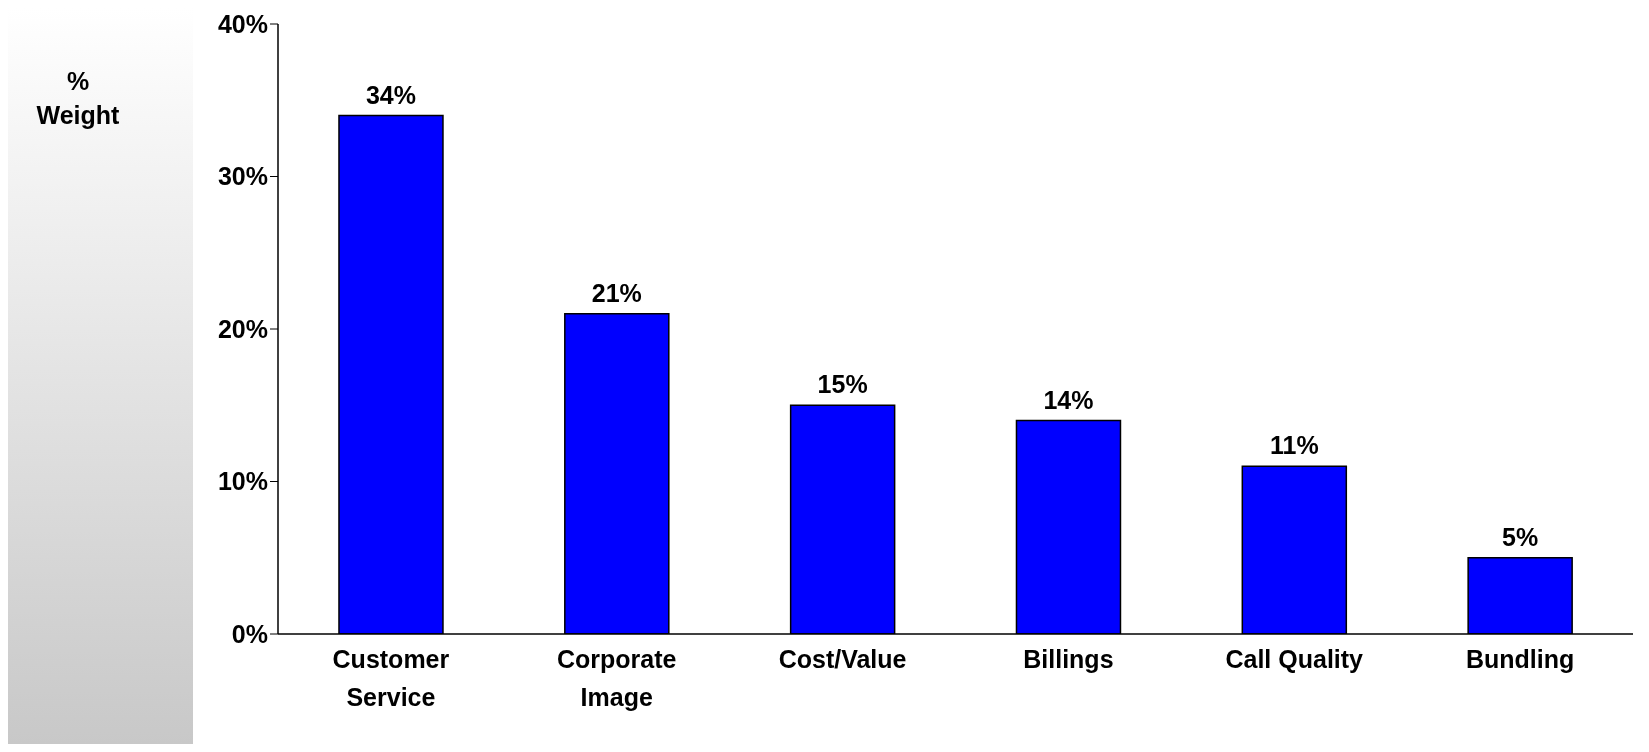  I want to click on y-axis-title: % Weight, so click(78, 98).